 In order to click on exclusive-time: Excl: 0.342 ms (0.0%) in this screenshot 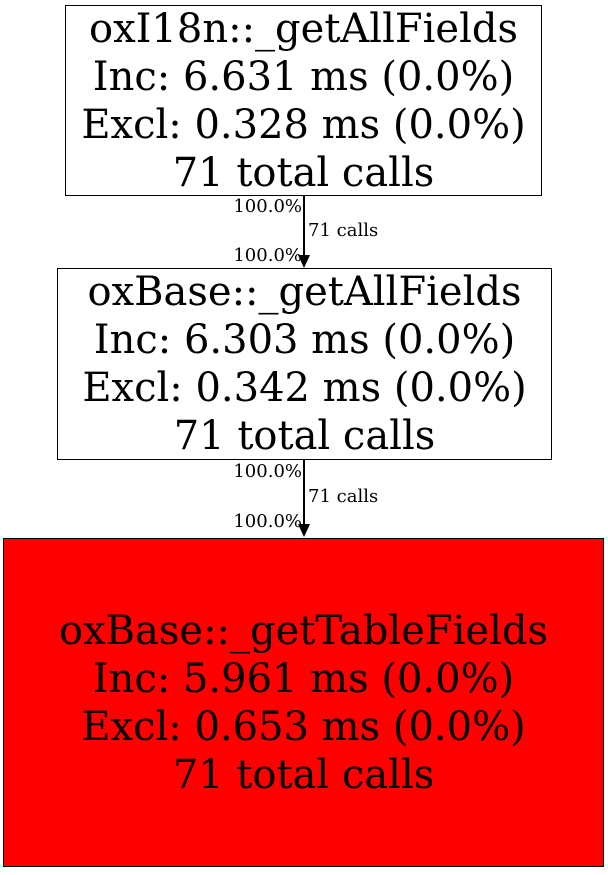, I will do `click(304, 388)`.